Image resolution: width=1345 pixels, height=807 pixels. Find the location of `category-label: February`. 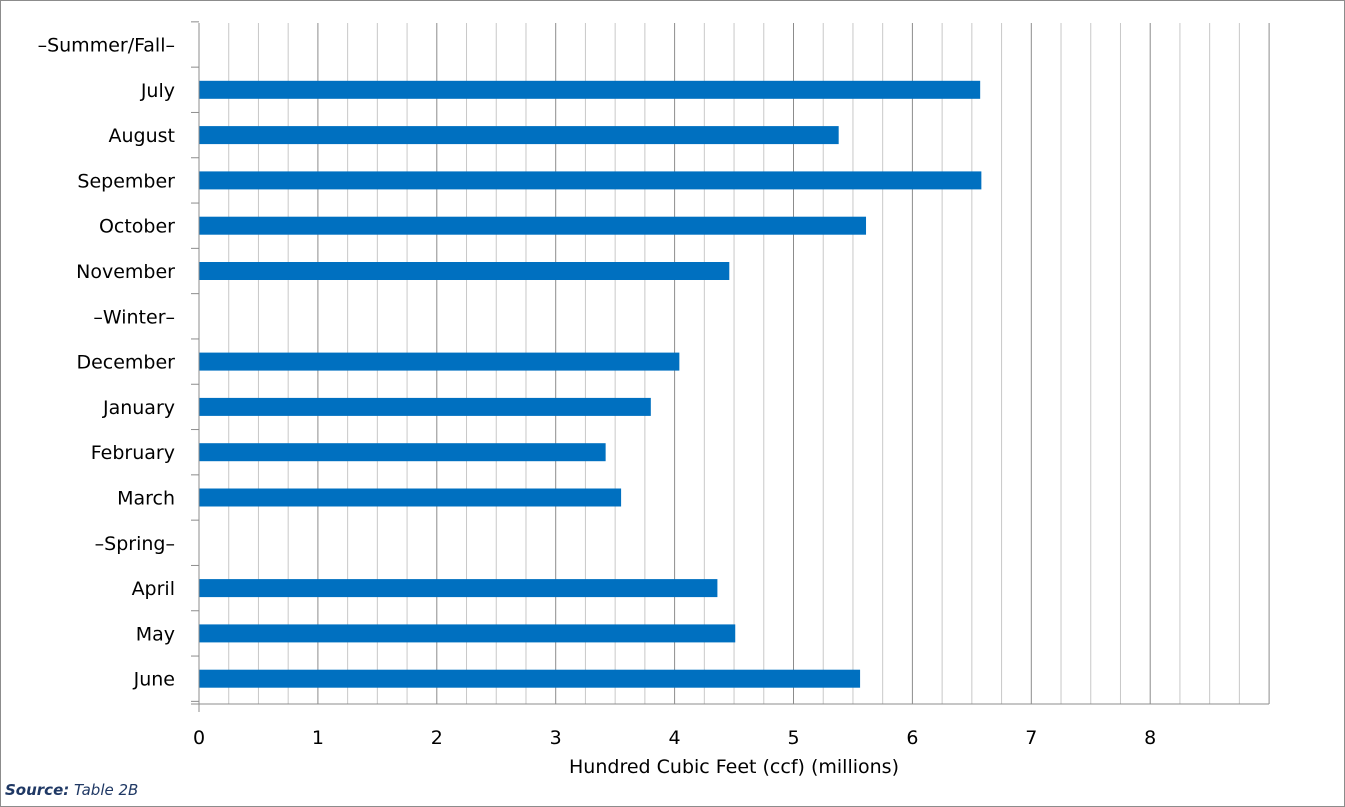

category-label: February is located at coordinates (133, 453).